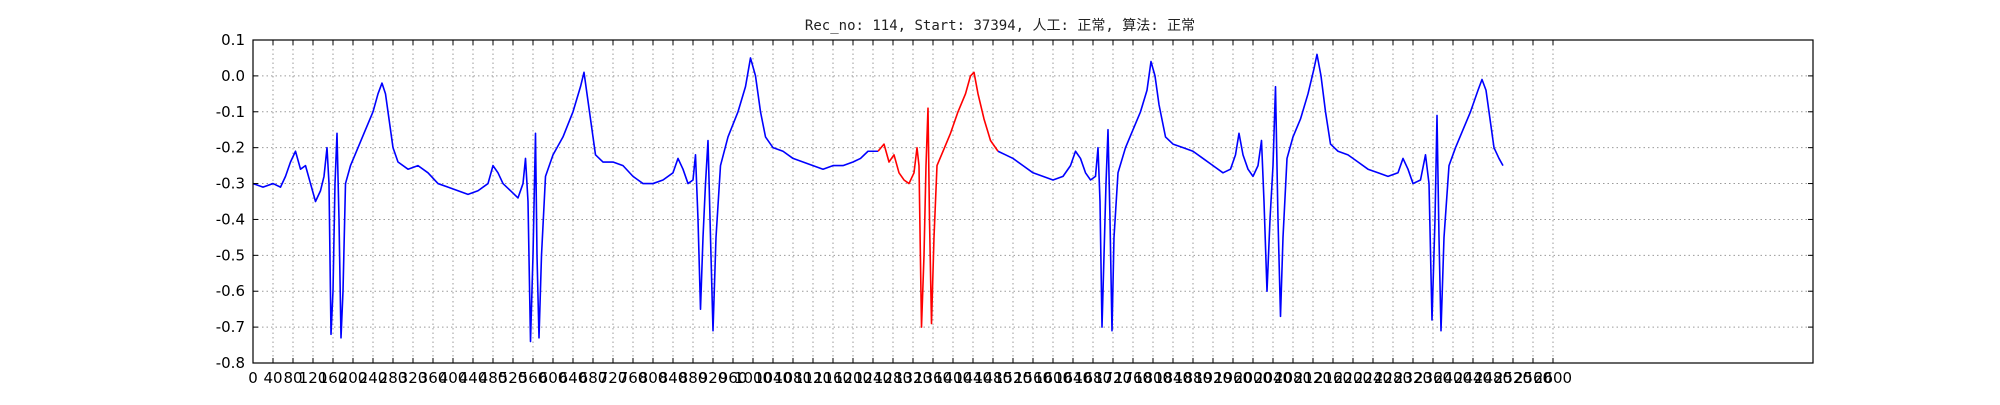 This screenshot has width=2000, height=405. I want to click on x-tick-label: 2280, so click(1393, 378).